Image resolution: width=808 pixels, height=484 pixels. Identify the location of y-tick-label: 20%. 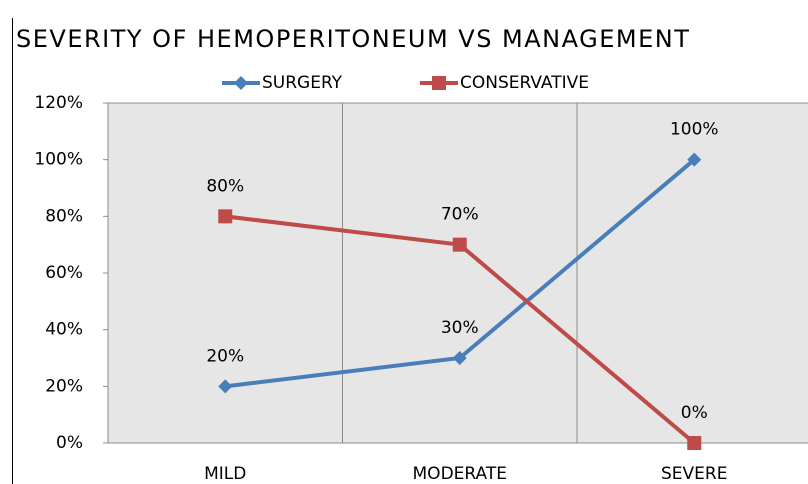
(64, 386).